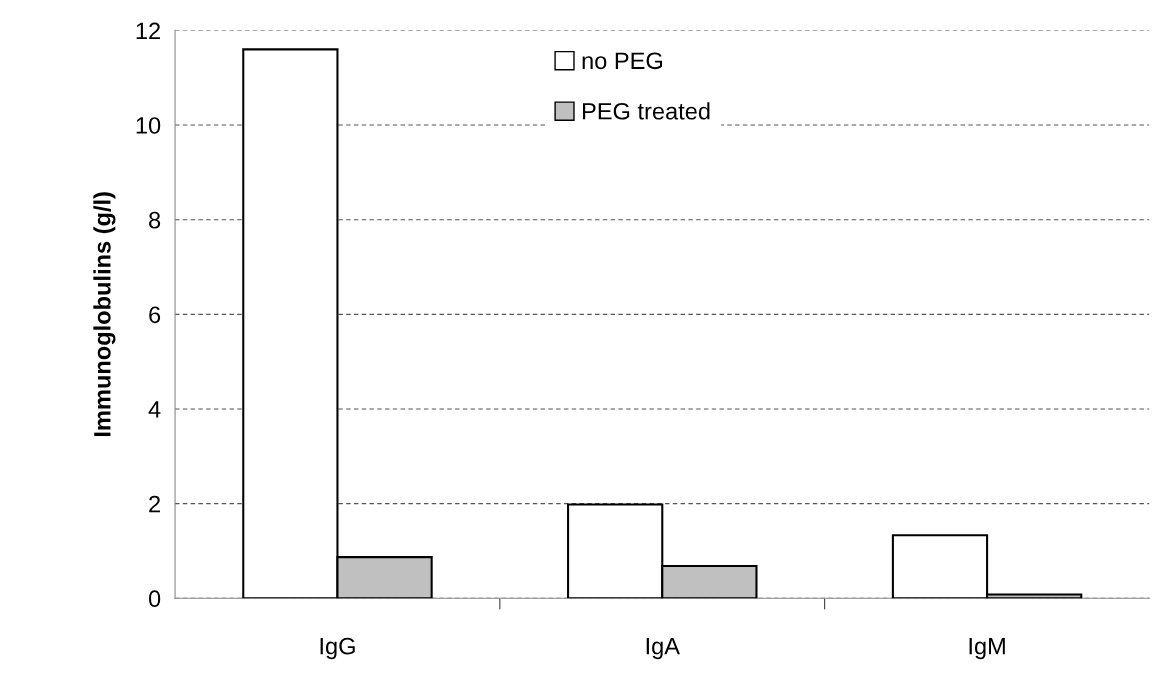  Describe the element at coordinates (155, 220) in the screenshot. I see `y-tick-label: 8` at that location.